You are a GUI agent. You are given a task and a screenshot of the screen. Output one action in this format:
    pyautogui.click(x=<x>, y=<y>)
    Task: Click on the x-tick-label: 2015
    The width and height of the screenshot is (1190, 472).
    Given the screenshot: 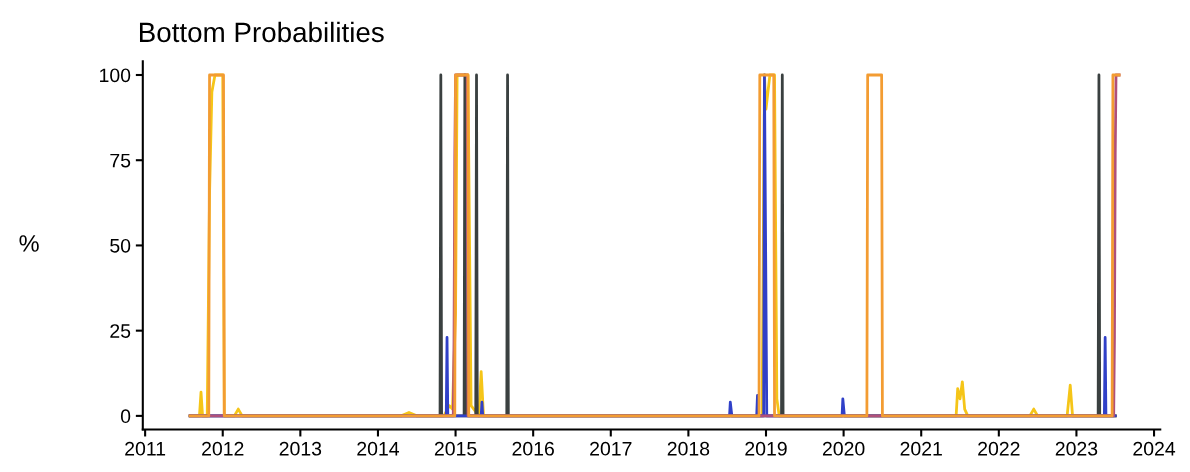 What is the action you would take?
    pyautogui.click(x=455, y=448)
    